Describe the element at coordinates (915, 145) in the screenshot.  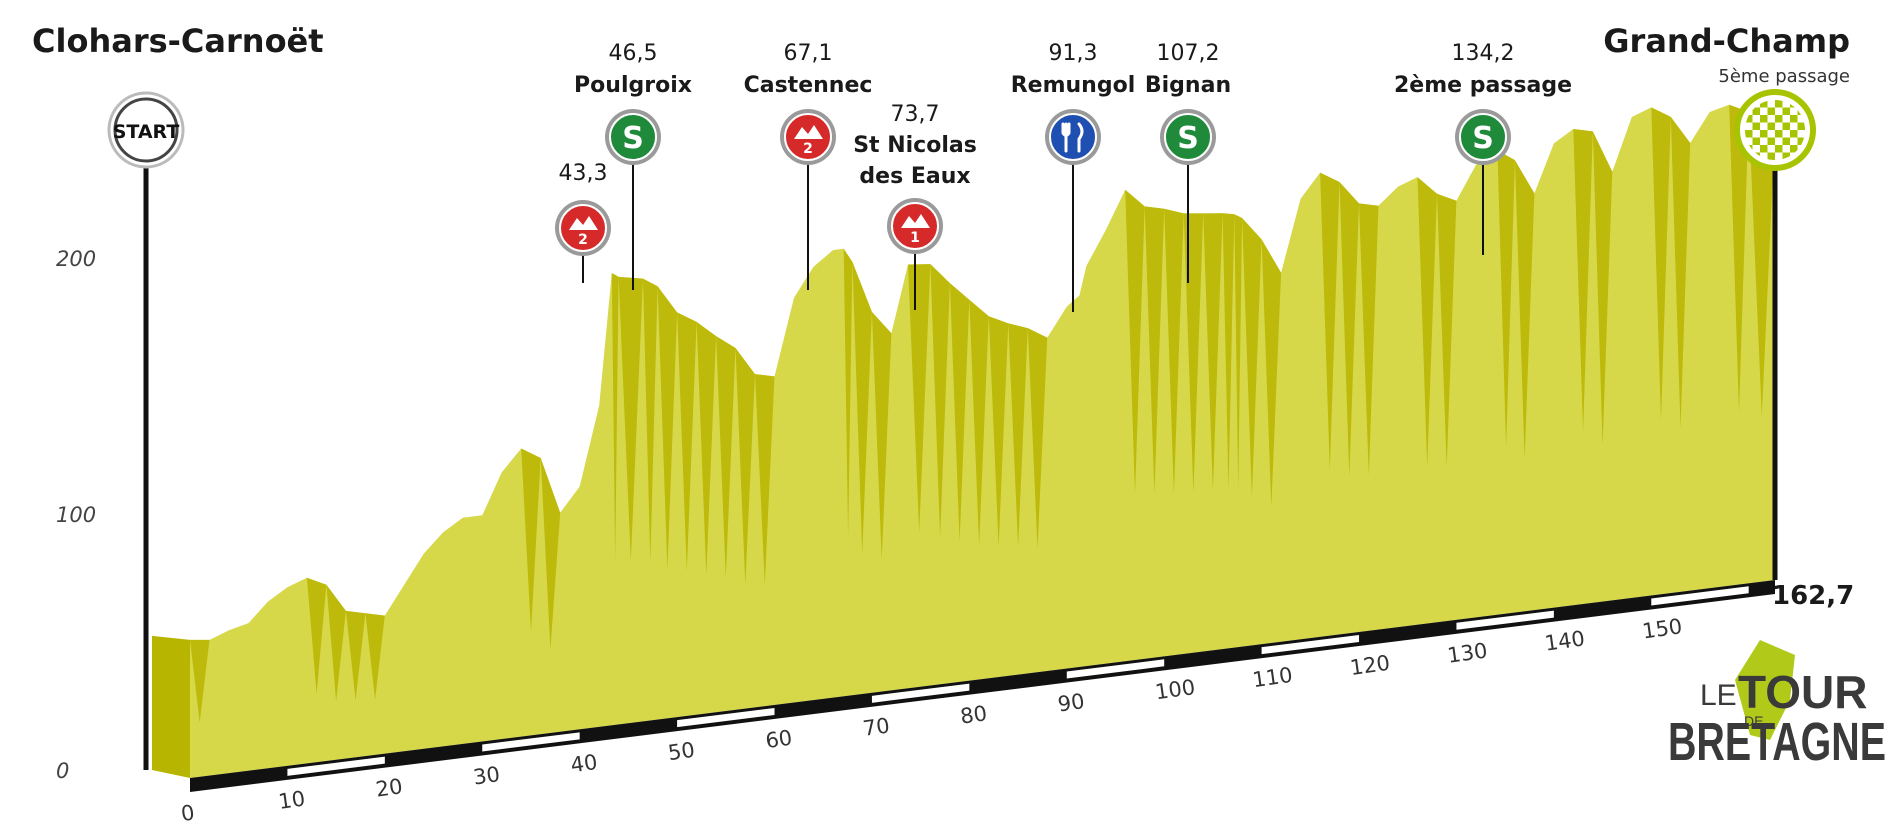
I see `marker-place-name: St Nicolas` at that location.